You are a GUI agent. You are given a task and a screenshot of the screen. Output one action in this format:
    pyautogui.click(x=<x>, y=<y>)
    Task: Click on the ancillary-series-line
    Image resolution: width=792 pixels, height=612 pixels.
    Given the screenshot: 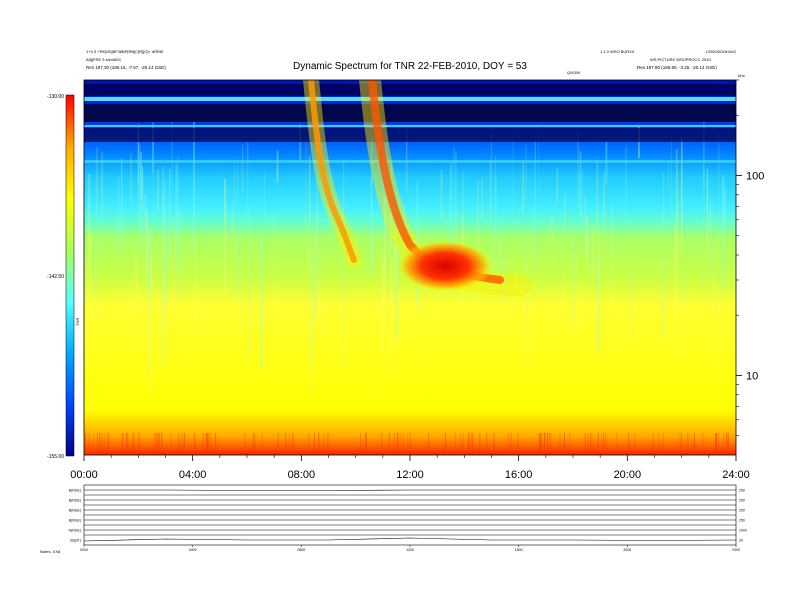 What is the action you would take?
    pyautogui.click(x=410, y=539)
    